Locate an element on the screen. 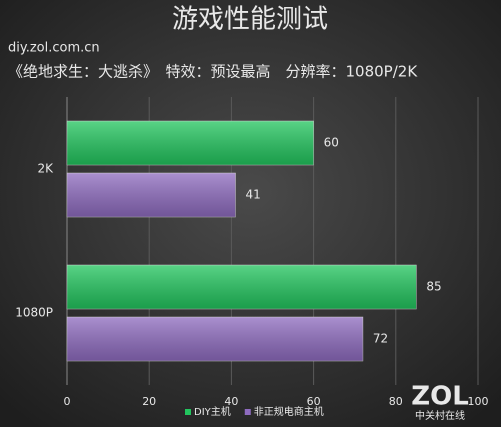 The width and height of the screenshot is (501, 427). legend-label: DIY主机 is located at coordinates (212, 411).